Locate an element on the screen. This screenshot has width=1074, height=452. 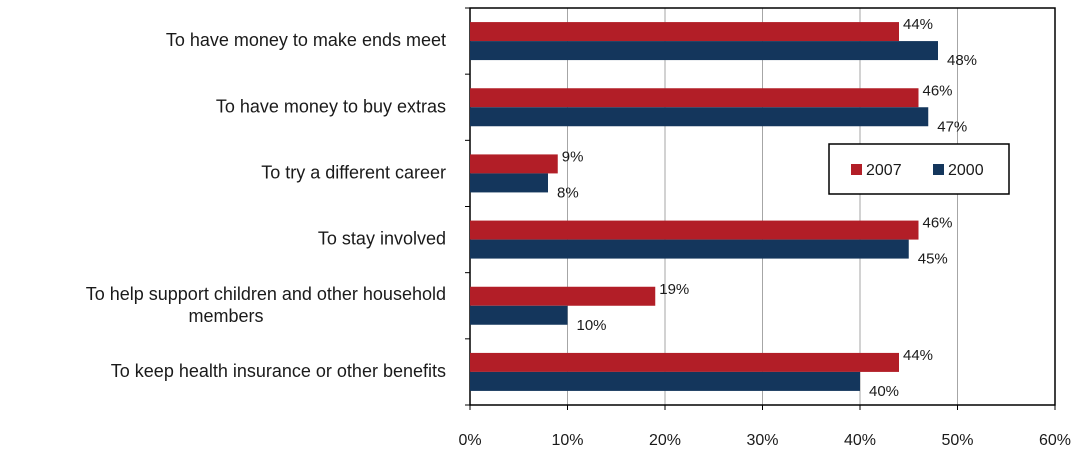
x-tick-label: 10% is located at coordinates (567, 440).